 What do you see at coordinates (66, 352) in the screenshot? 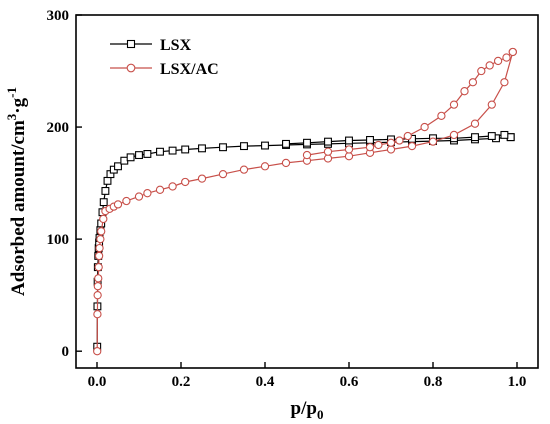
I see `y-tick-label: 0` at bounding box center [66, 352].